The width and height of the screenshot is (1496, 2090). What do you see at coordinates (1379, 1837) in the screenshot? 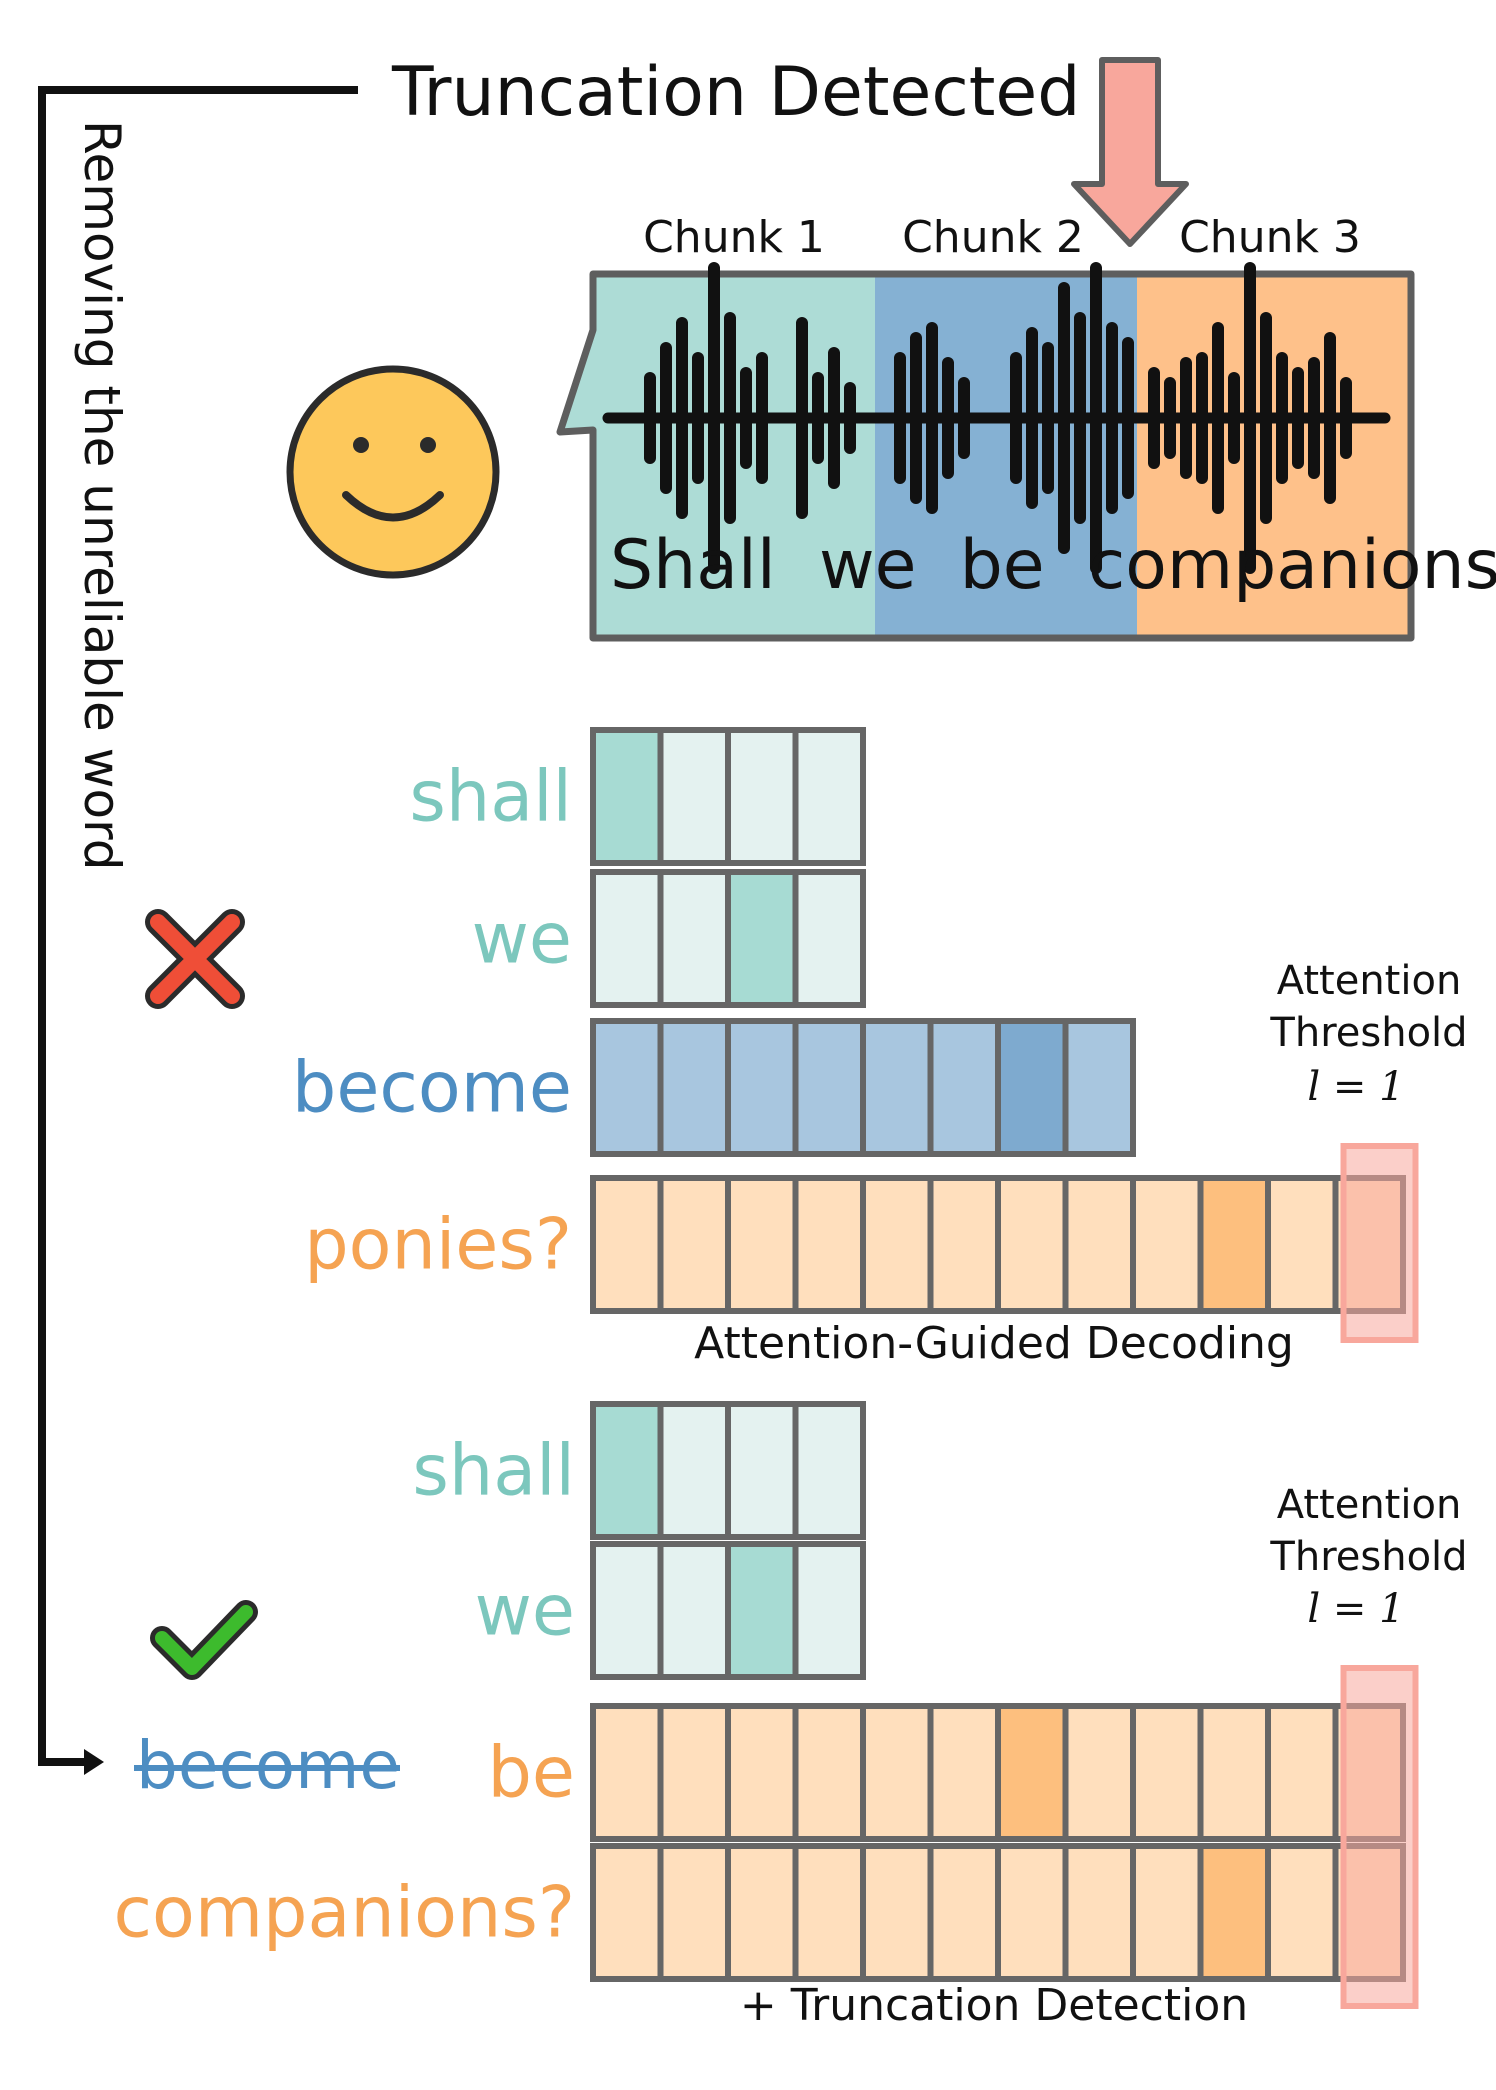
I see `panel-bottom-threshold-box` at bounding box center [1379, 1837].